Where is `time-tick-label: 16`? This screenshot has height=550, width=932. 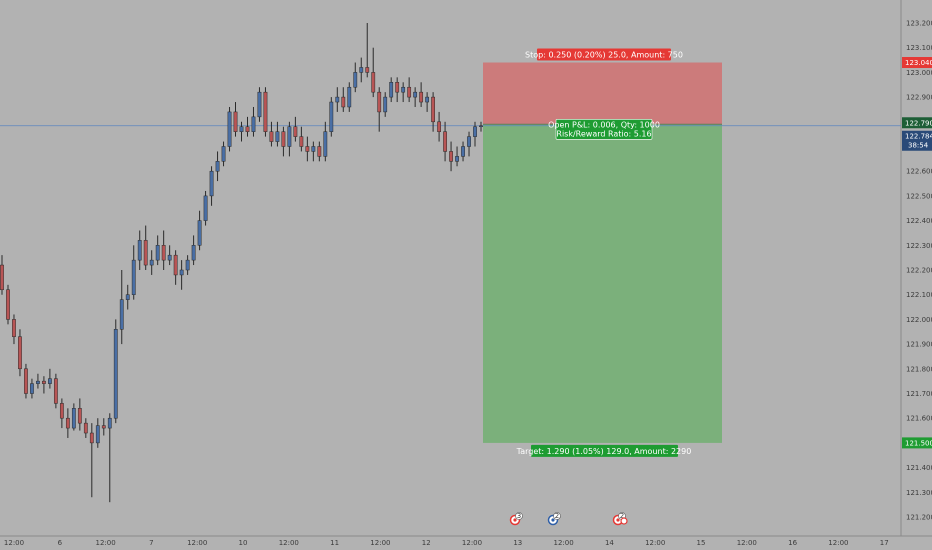
time-tick-label: 16 is located at coordinates (792, 543).